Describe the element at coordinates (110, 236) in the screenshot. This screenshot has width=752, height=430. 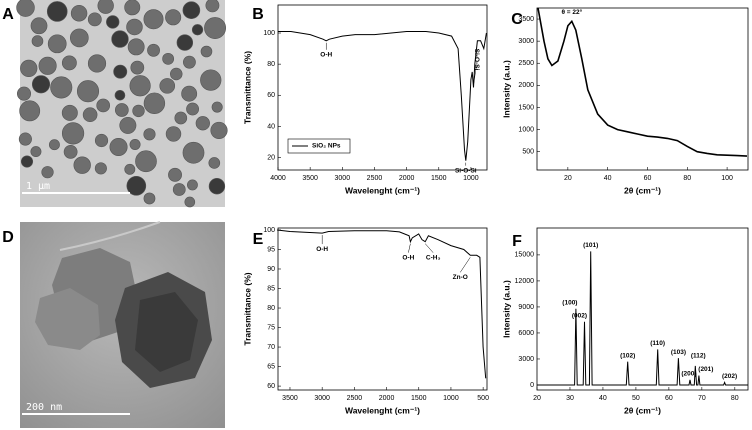
I see `film-edge` at that location.